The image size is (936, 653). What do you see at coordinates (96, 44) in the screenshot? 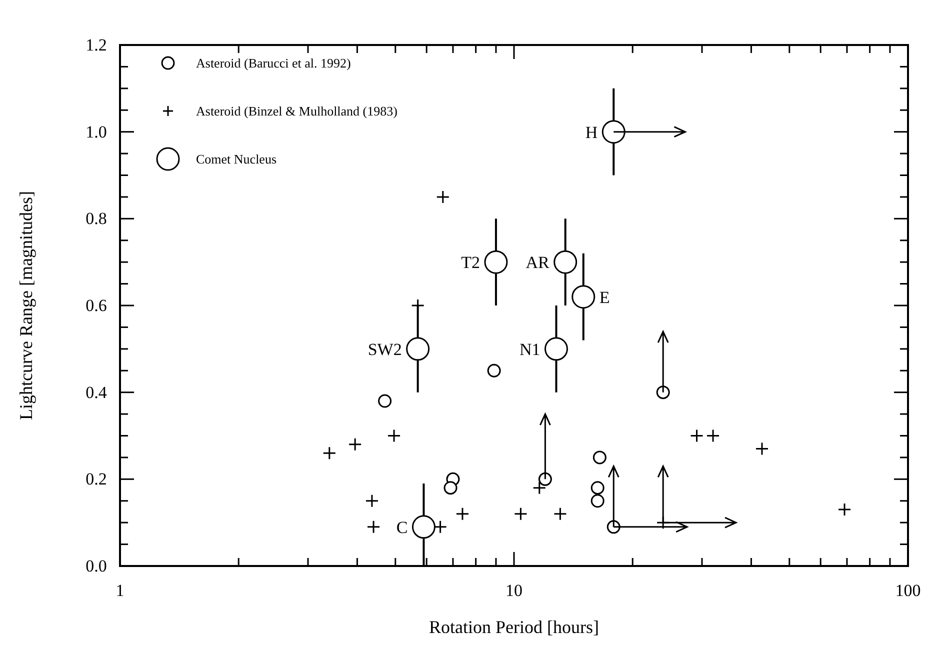
I see `y-tick-label: 1.2` at bounding box center [96, 44].